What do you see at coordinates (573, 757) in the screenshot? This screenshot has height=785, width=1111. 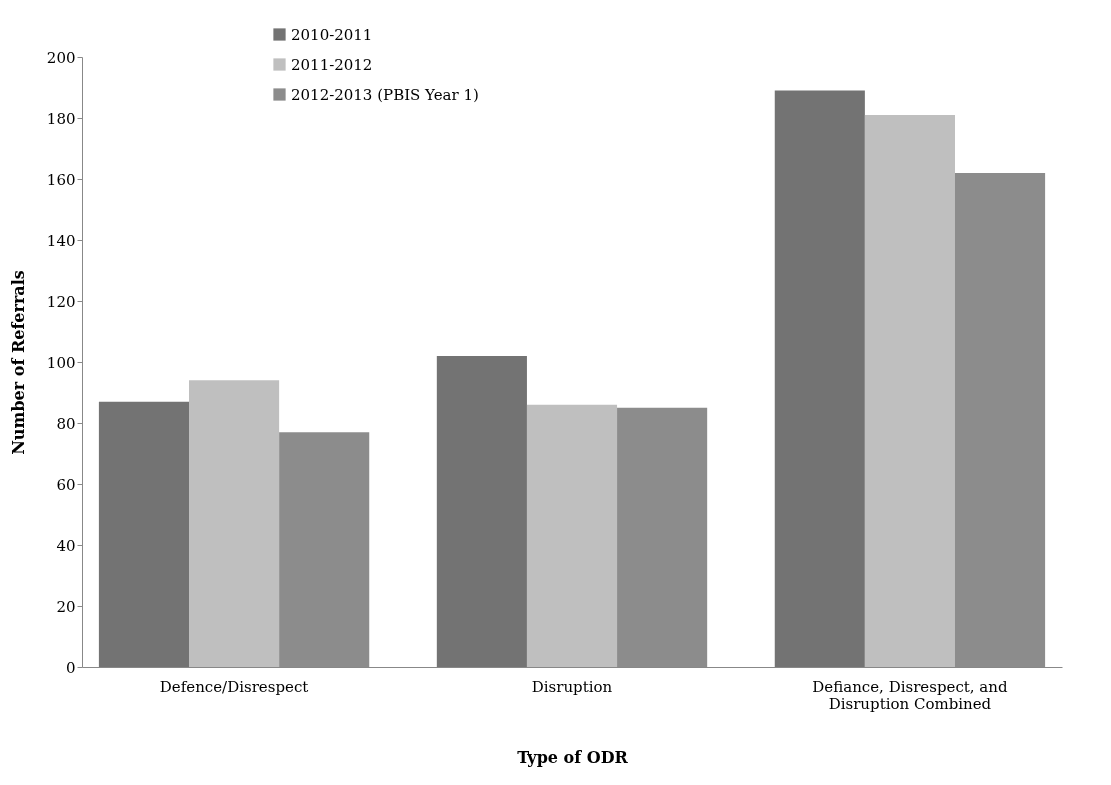 I see `x-axis-title: Type of ODR` at bounding box center [573, 757].